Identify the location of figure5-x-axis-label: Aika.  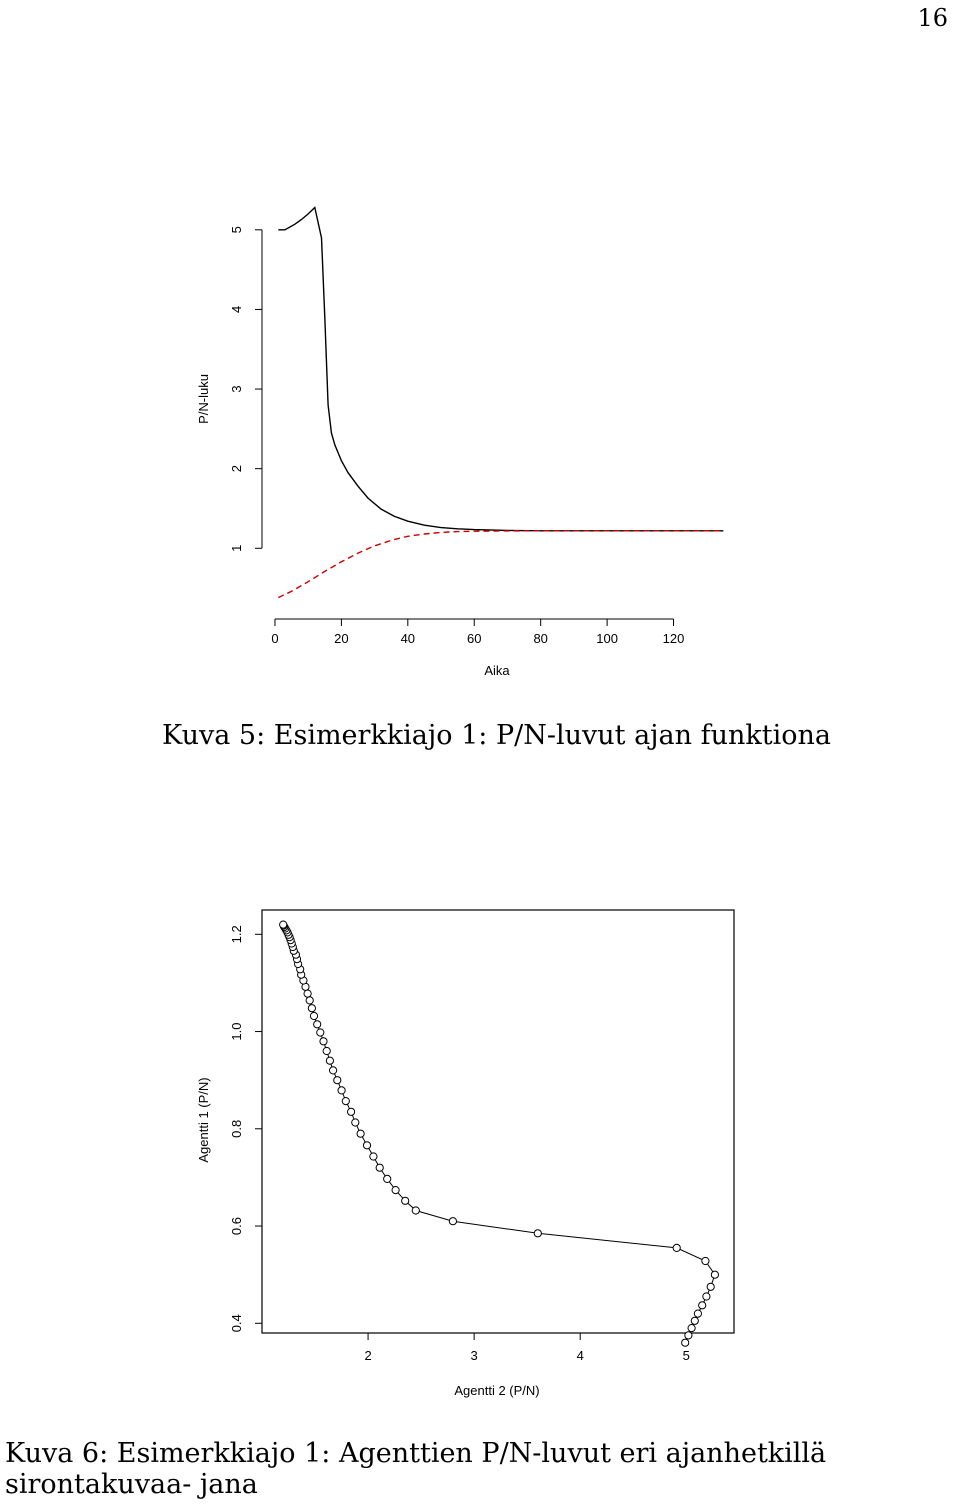
(497, 670).